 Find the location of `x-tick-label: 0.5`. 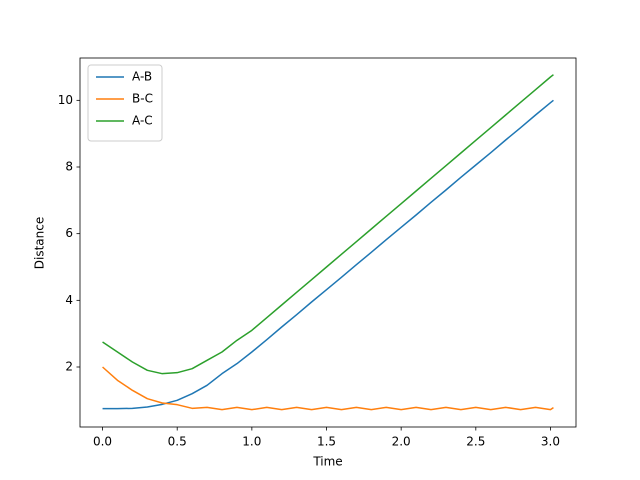

x-tick-label: 0.5 is located at coordinates (177, 442).